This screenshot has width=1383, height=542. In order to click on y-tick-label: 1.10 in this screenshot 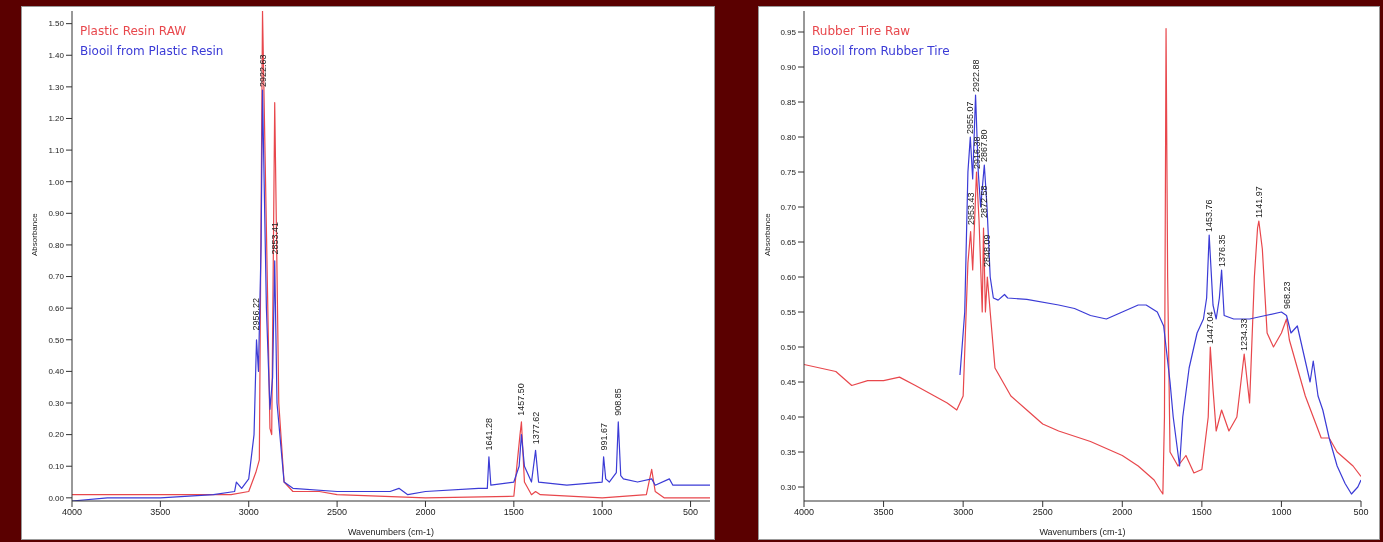, I will do `click(56, 150)`.